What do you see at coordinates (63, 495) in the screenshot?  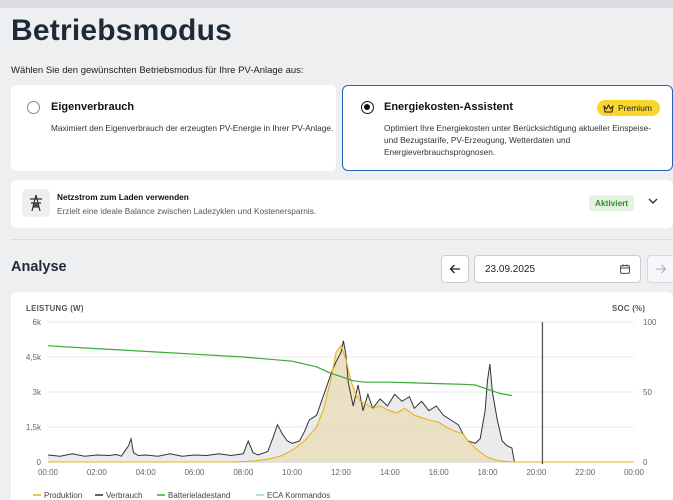 I see `legend-label: Produktion` at bounding box center [63, 495].